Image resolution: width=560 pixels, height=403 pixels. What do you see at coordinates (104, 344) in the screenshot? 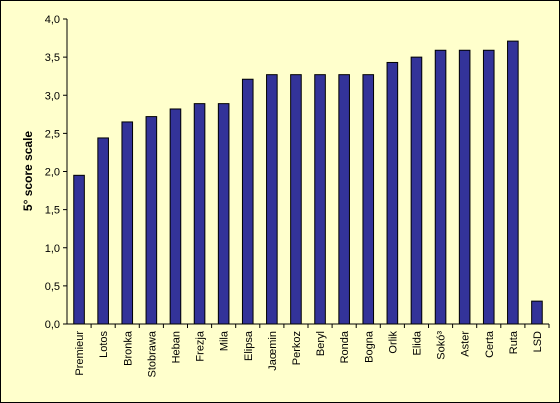
I see `x-tick-label: Lotos` at bounding box center [104, 344].